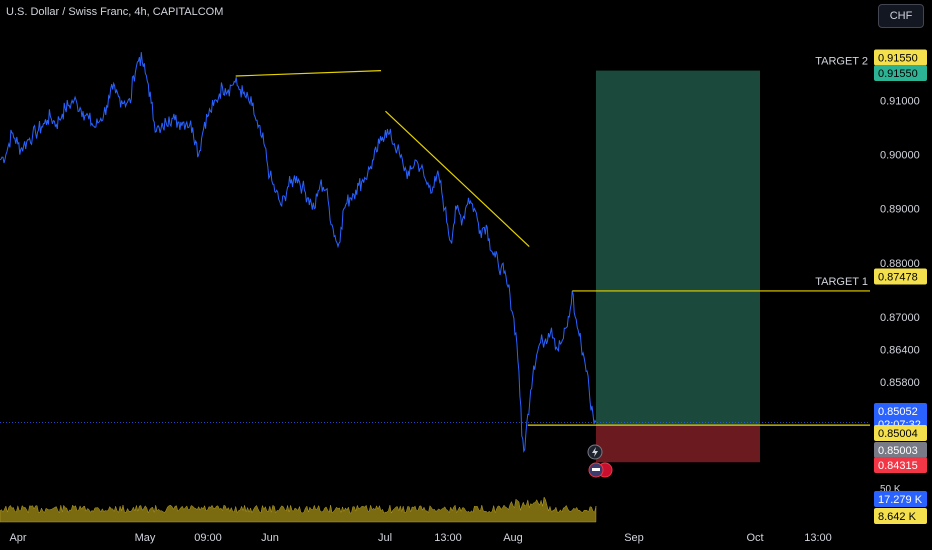  Describe the element at coordinates (841, 282) in the screenshot. I see `annotation-label-2: TARGET 1` at that location.